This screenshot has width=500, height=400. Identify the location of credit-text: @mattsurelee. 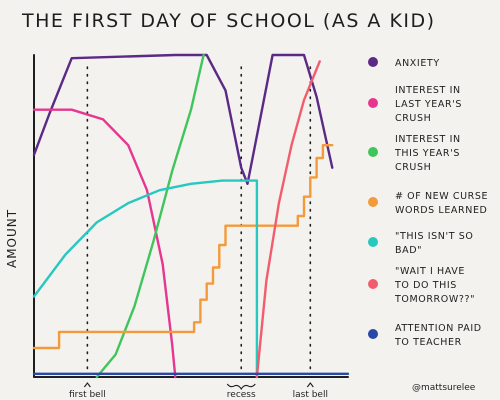
(444, 388).